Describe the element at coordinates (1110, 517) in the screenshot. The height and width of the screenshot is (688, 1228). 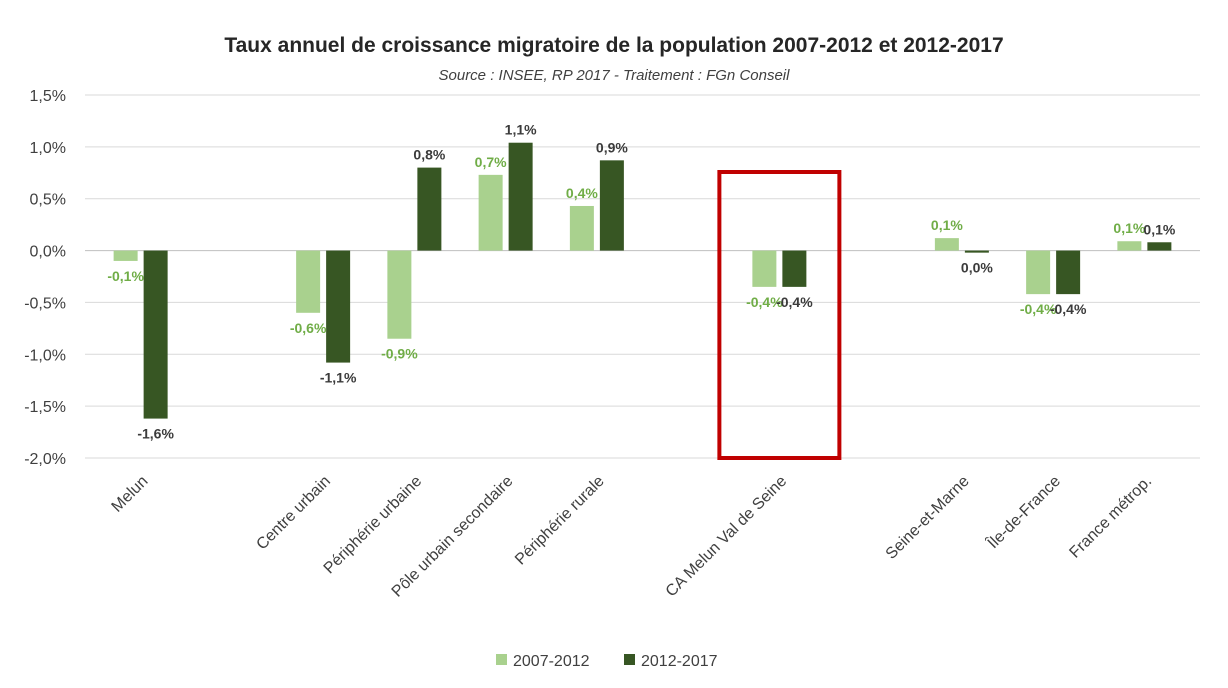
I see `x-tick-label: France métrop.` at that location.